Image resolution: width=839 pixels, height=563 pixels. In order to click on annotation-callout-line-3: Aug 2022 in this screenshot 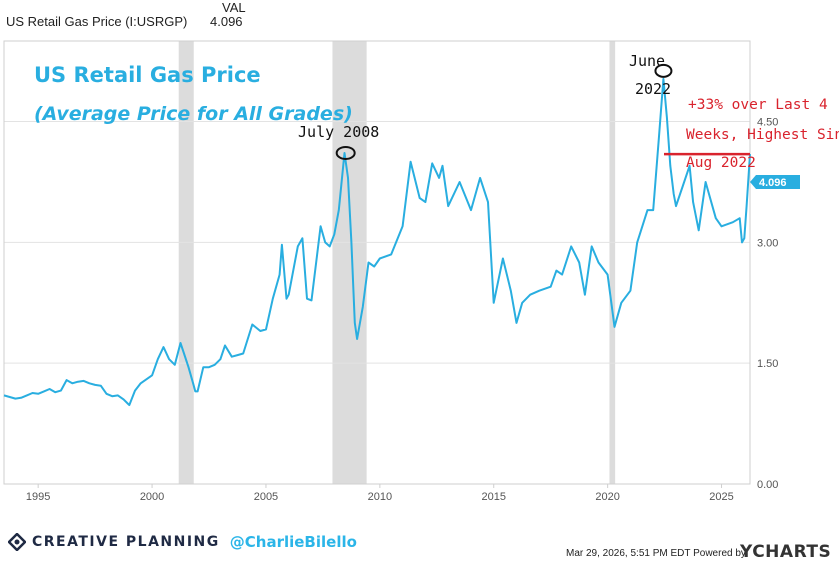, I will do `click(721, 163)`.